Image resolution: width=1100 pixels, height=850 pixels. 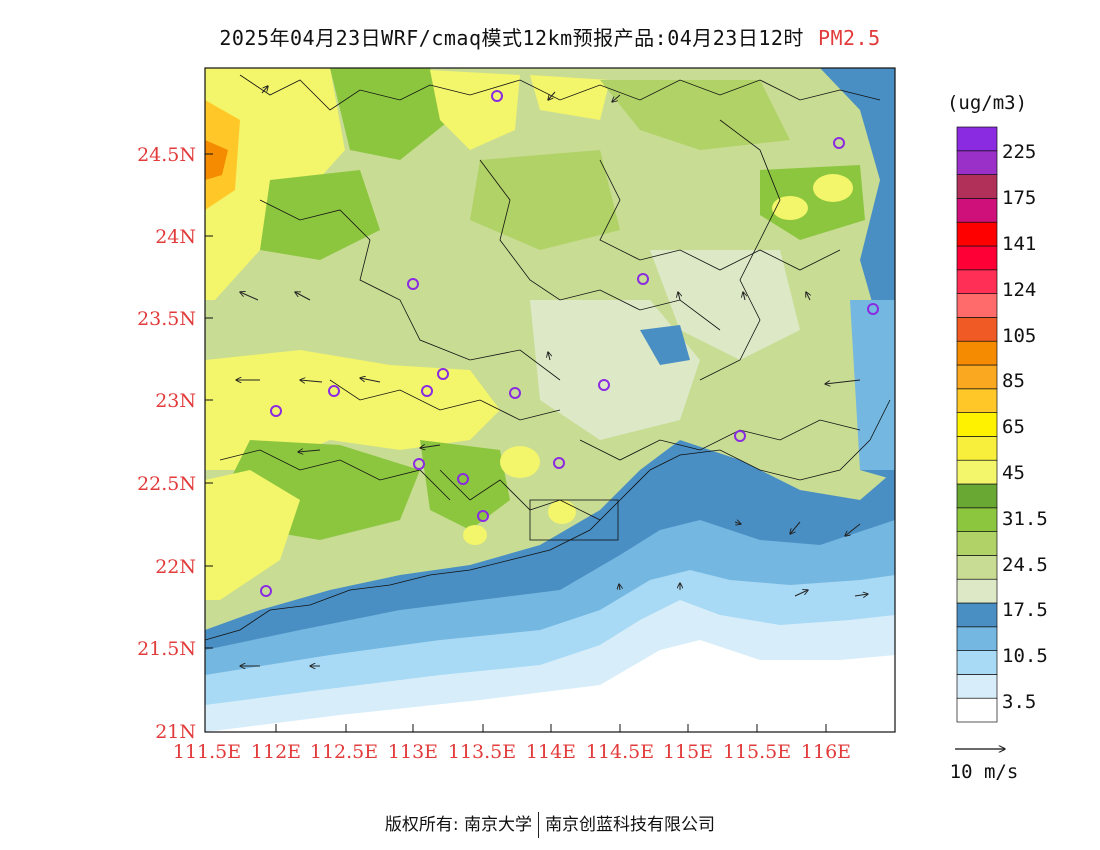 What do you see at coordinates (849, 38) in the screenshot?
I see `title-species: PM2.5` at bounding box center [849, 38].